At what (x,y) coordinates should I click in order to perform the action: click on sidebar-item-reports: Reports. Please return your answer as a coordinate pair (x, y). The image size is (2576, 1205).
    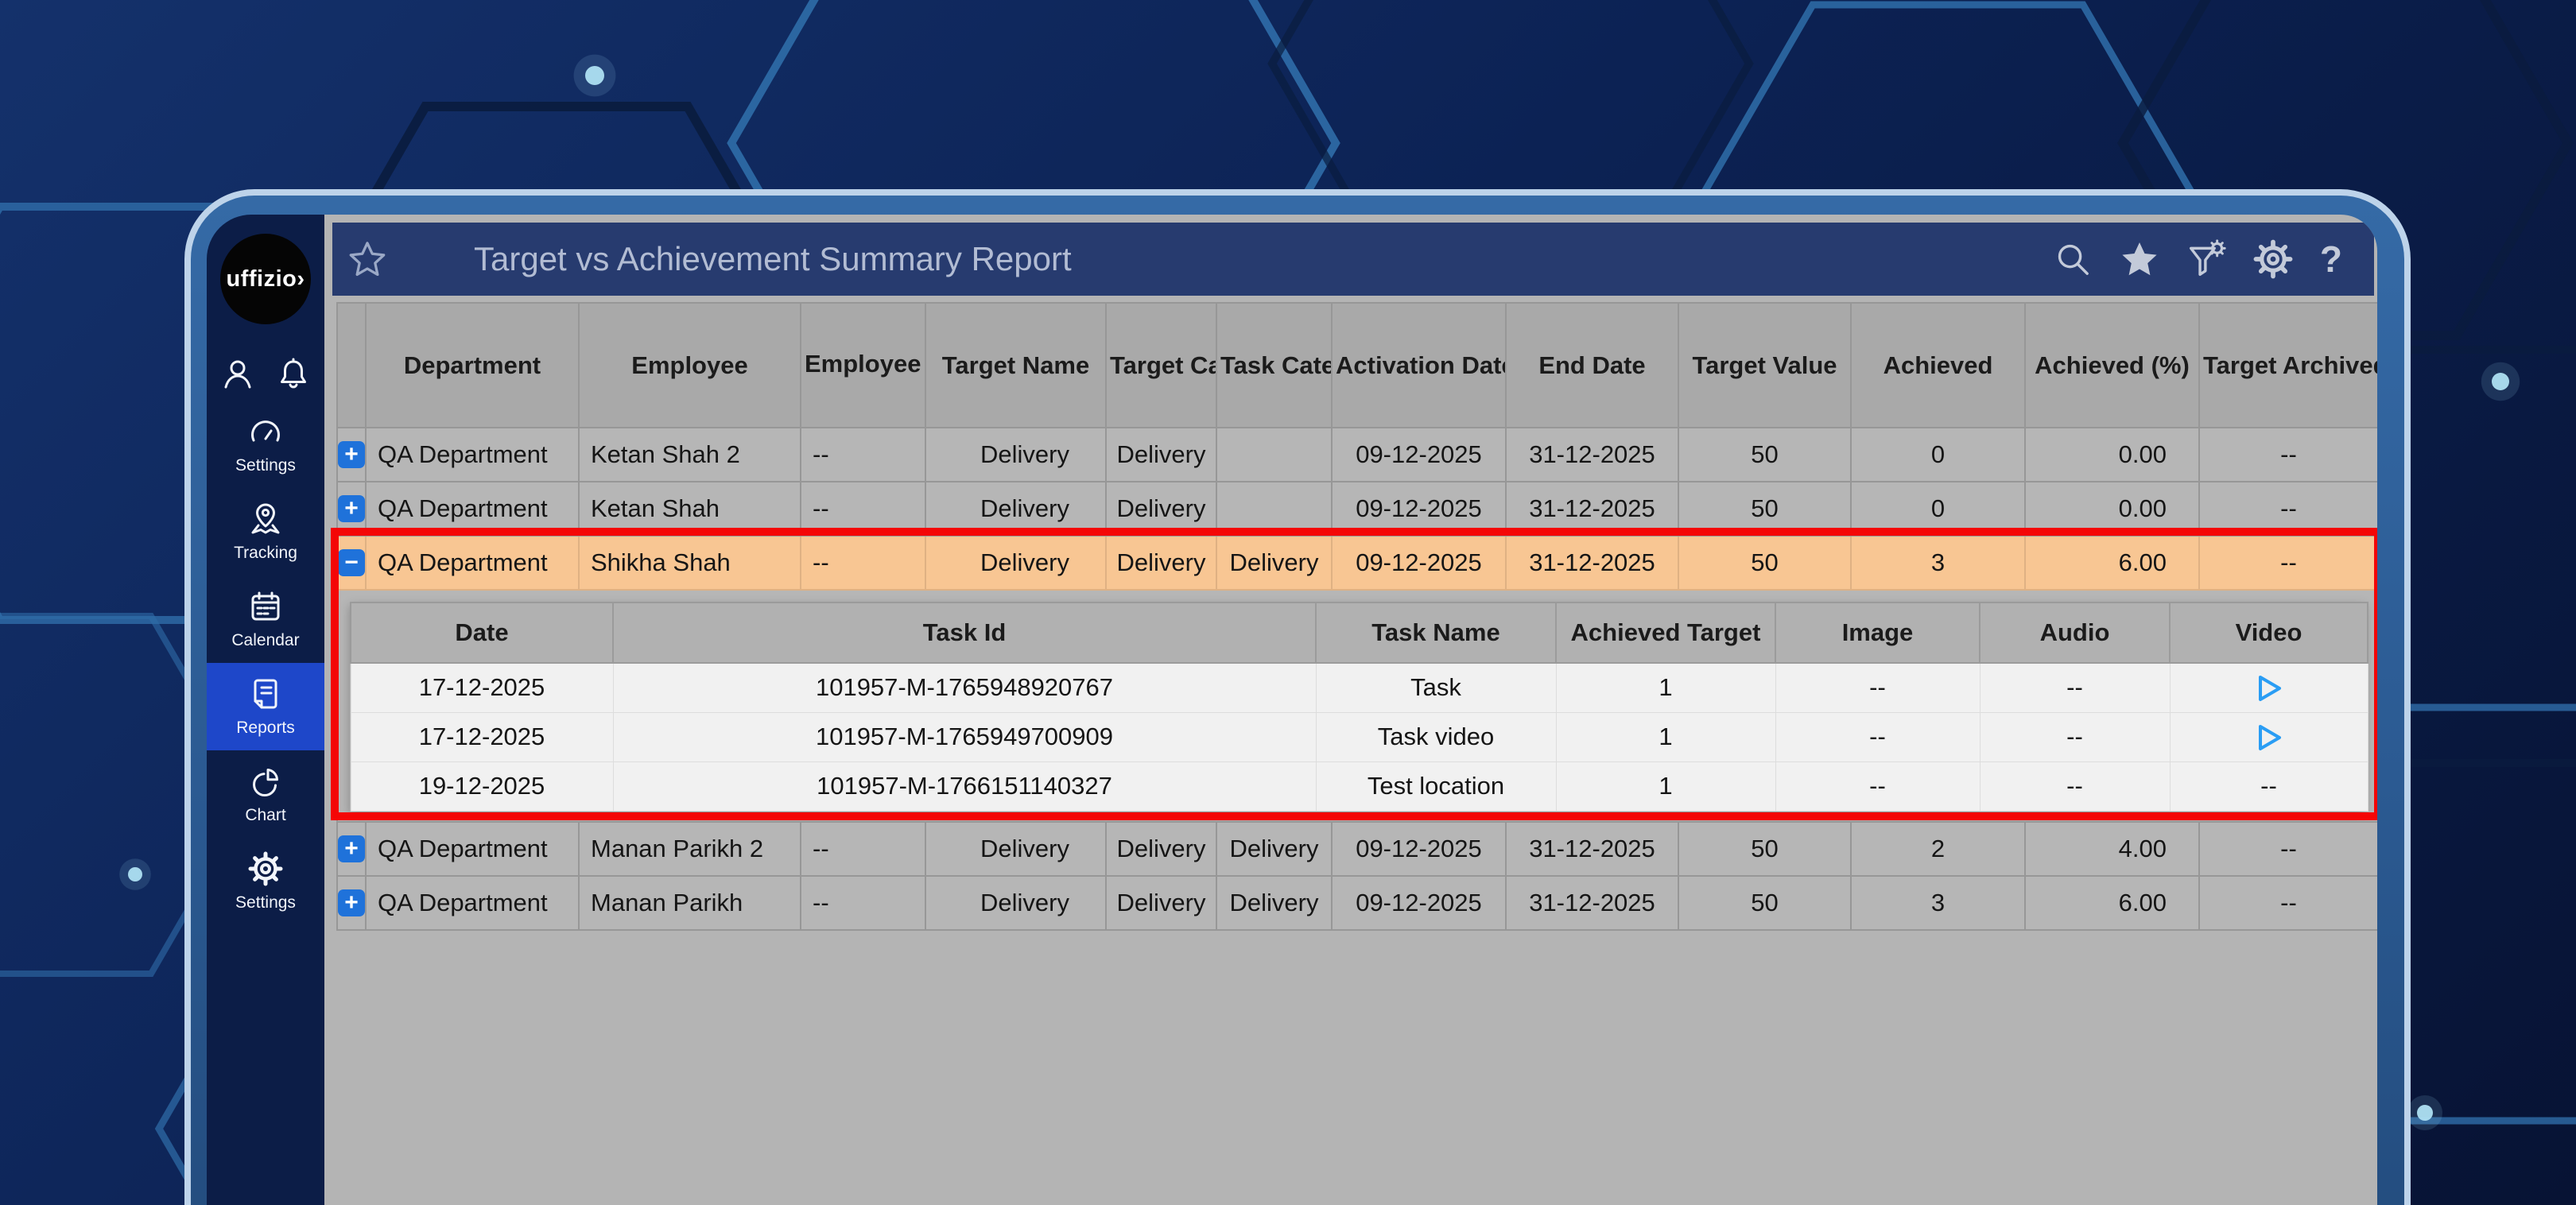
    Looking at the image, I should click on (265, 706).